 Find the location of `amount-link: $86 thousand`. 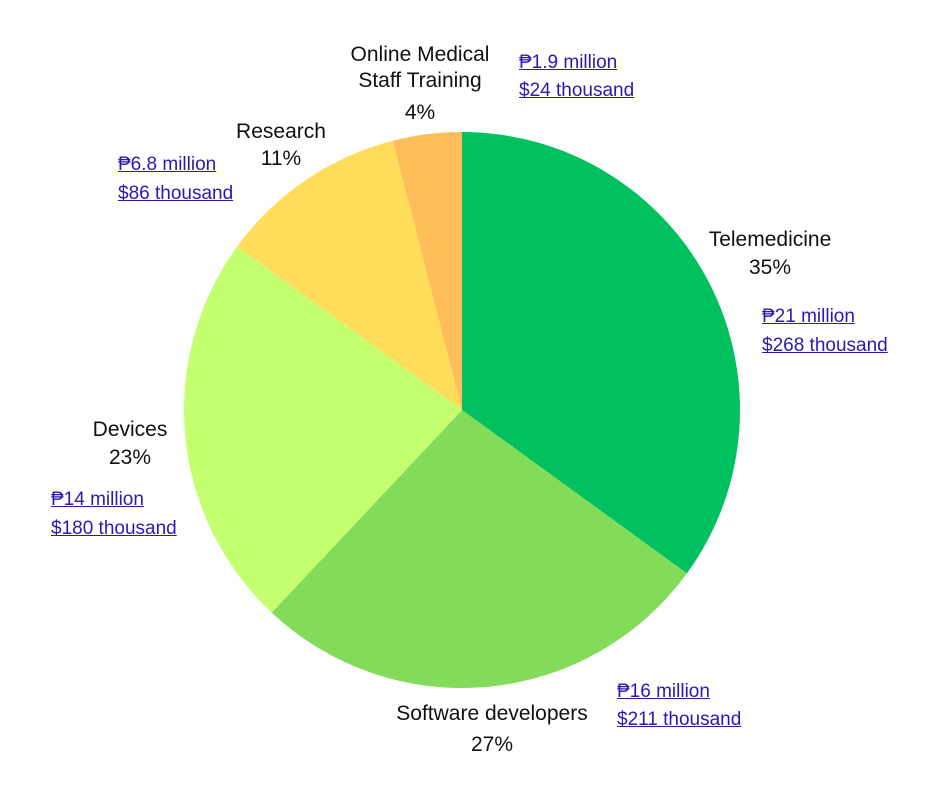

amount-link: $86 thousand is located at coordinates (176, 193).